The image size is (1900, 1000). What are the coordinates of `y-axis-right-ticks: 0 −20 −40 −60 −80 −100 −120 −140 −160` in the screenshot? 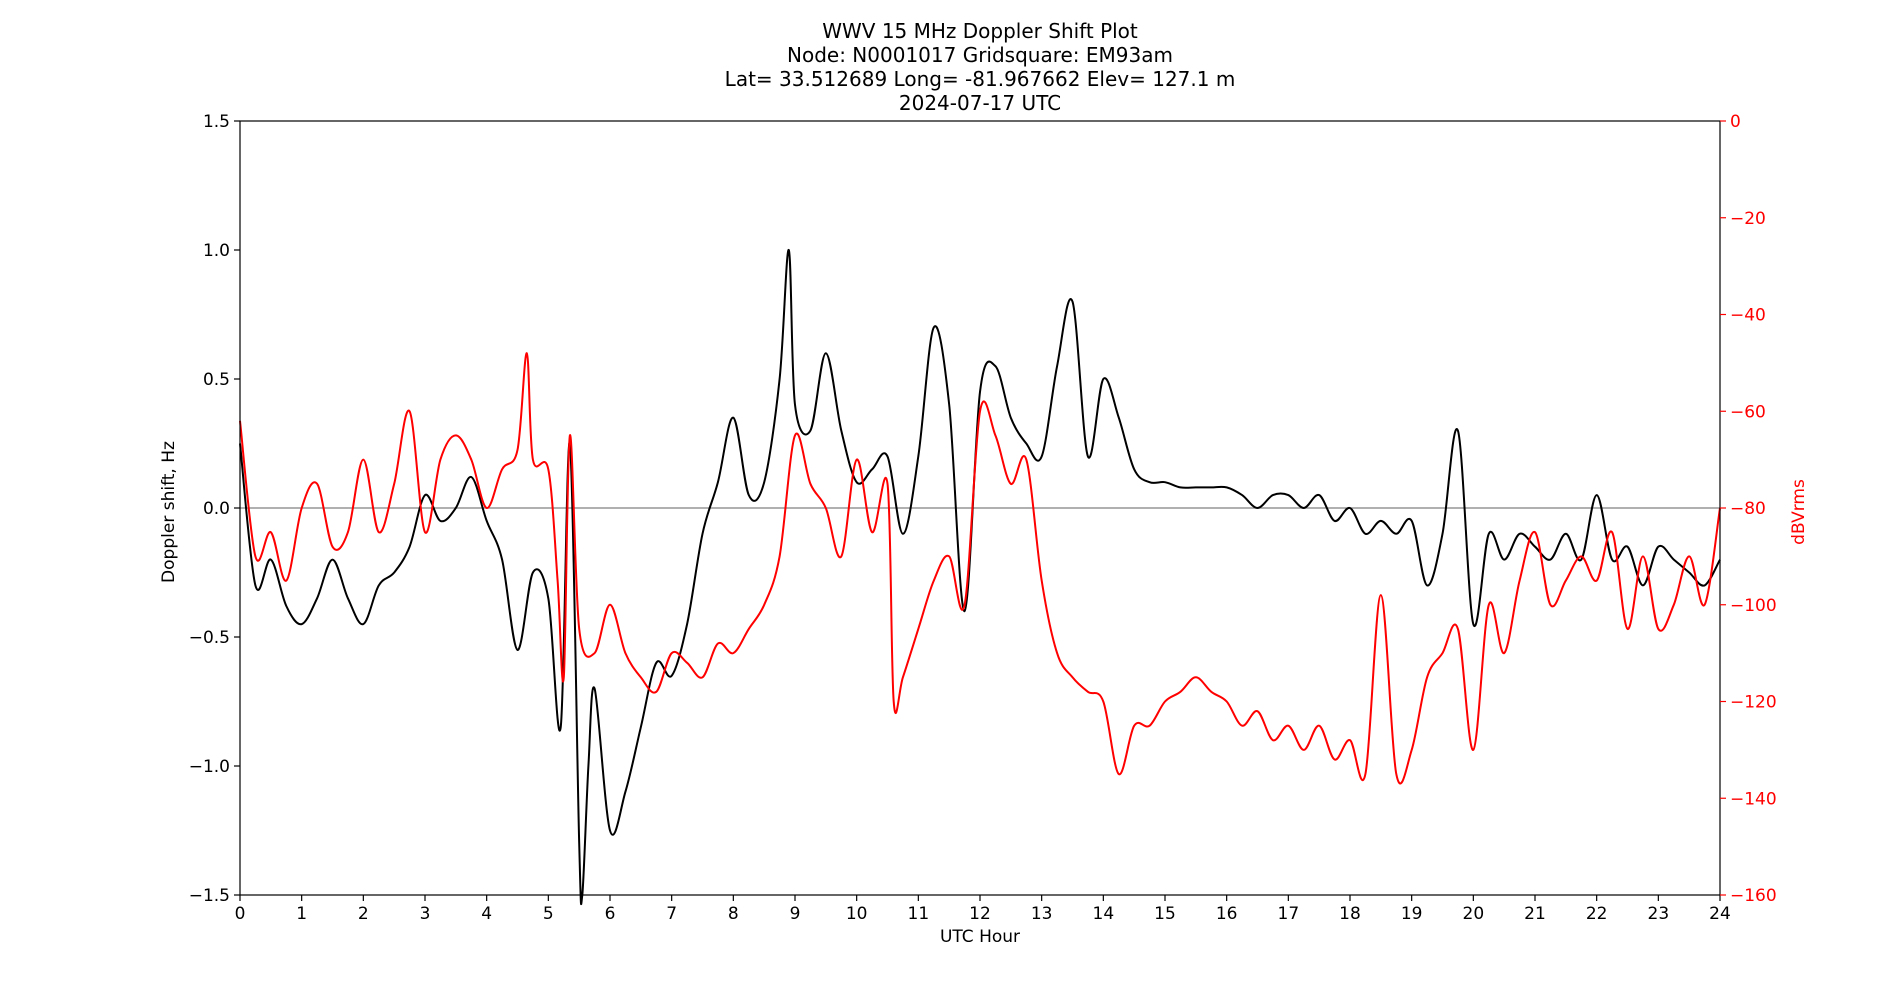 It's located at (1748, 509).